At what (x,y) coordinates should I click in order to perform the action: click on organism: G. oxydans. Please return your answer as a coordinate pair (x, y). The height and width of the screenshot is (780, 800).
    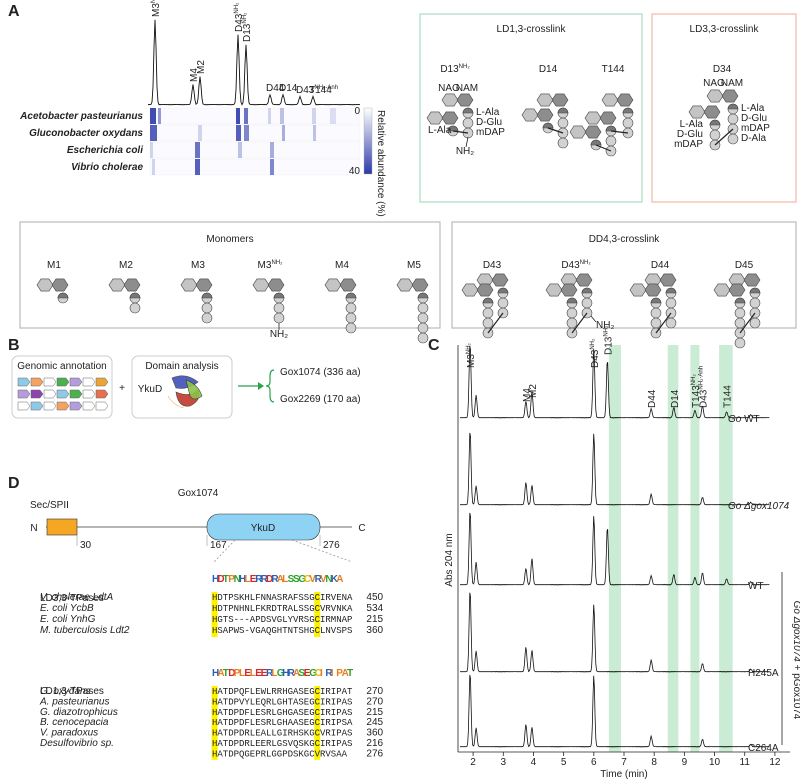
    Looking at the image, I should click on (65, 691).